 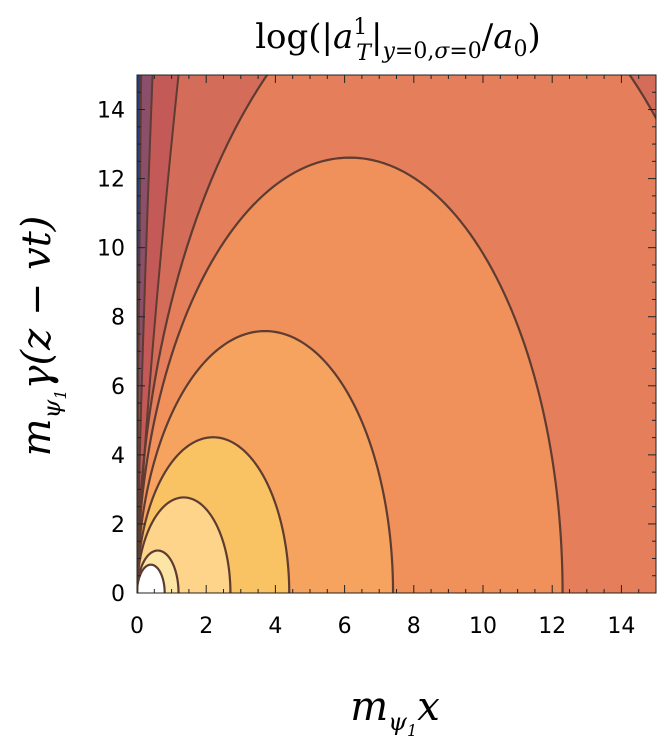 What do you see at coordinates (552, 626) in the screenshot?
I see `x-tick-label: 12` at bounding box center [552, 626].